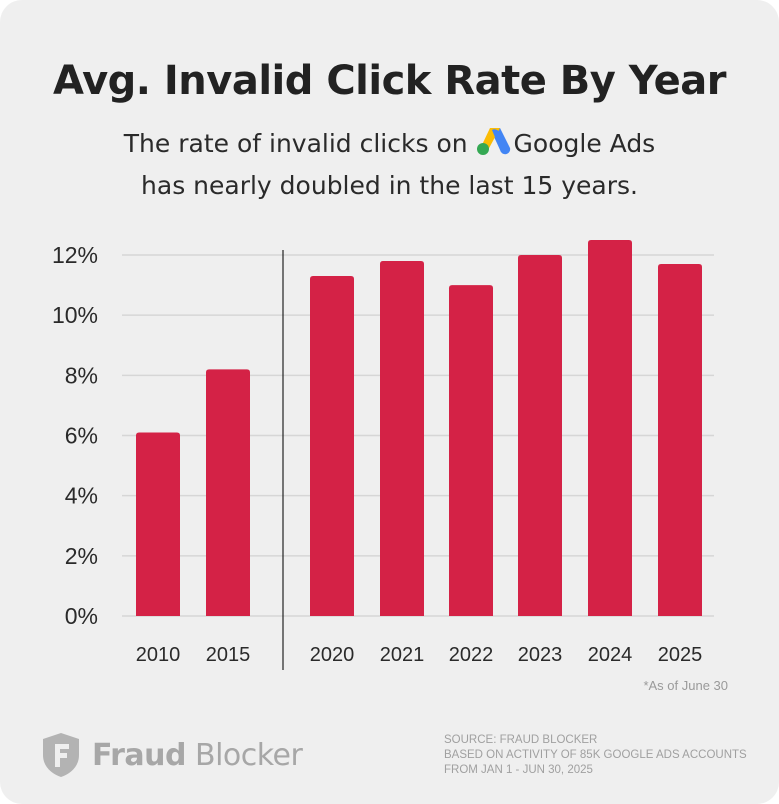 This screenshot has height=804, width=779. Describe the element at coordinates (228, 655) in the screenshot. I see `x-tick-label: 2015` at that location.